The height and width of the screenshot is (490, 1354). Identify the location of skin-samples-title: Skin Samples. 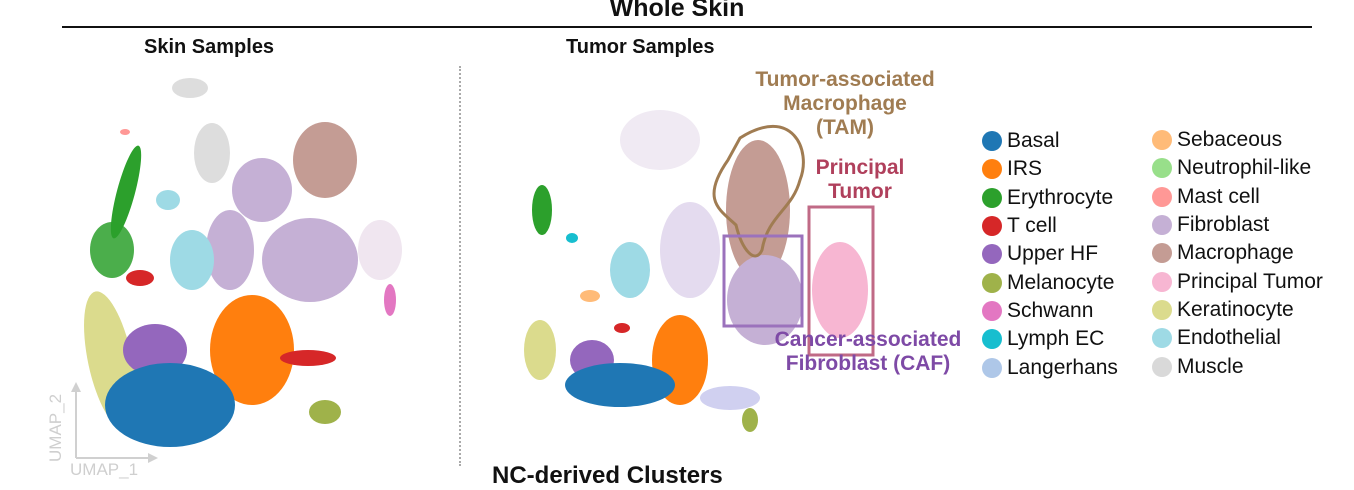
(209, 47).